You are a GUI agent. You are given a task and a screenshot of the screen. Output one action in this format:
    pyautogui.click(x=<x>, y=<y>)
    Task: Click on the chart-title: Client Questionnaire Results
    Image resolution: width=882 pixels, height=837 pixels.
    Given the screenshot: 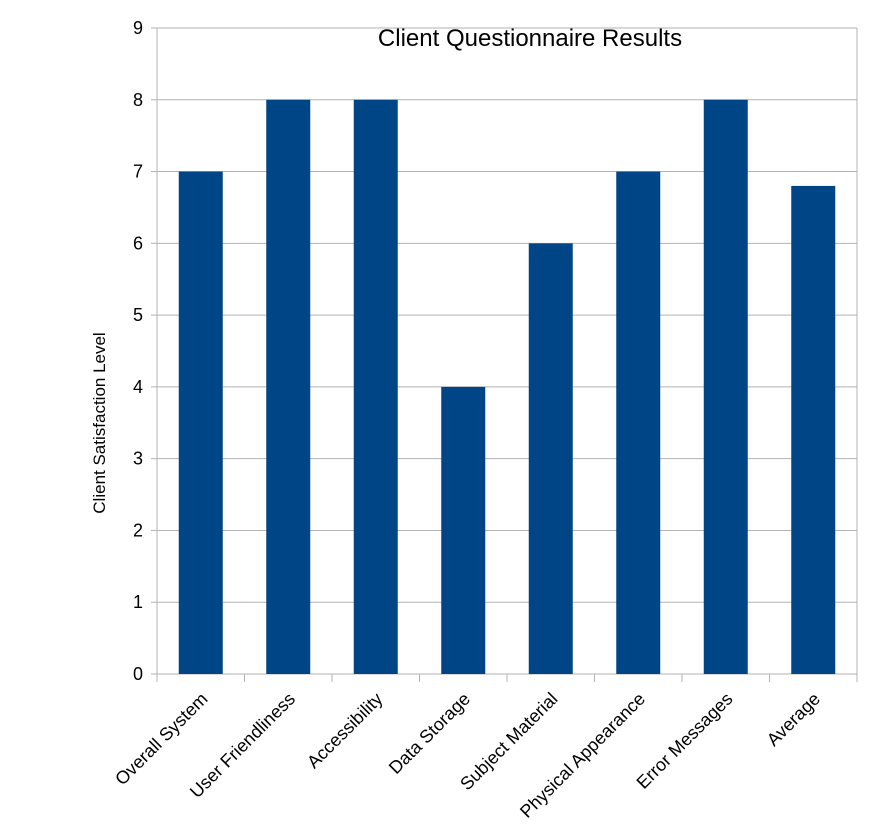 What is the action you would take?
    pyautogui.click(x=530, y=38)
    